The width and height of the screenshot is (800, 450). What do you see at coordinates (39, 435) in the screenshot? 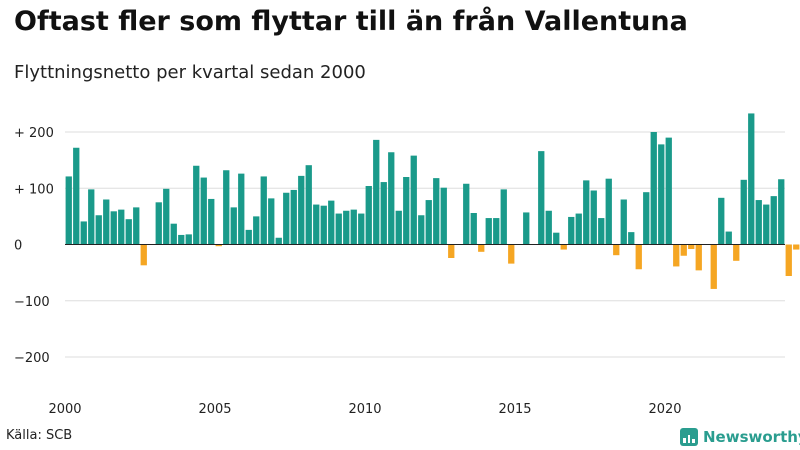
I see `source-note: Källa: SCB` at bounding box center [39, 435].